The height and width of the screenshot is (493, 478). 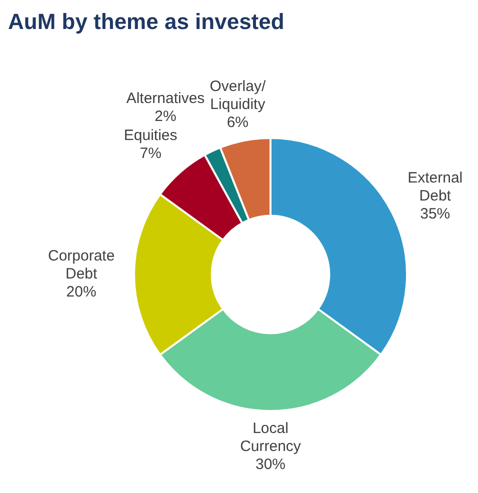 I want to click on data-label: 20%, so click(x=81, y=292).